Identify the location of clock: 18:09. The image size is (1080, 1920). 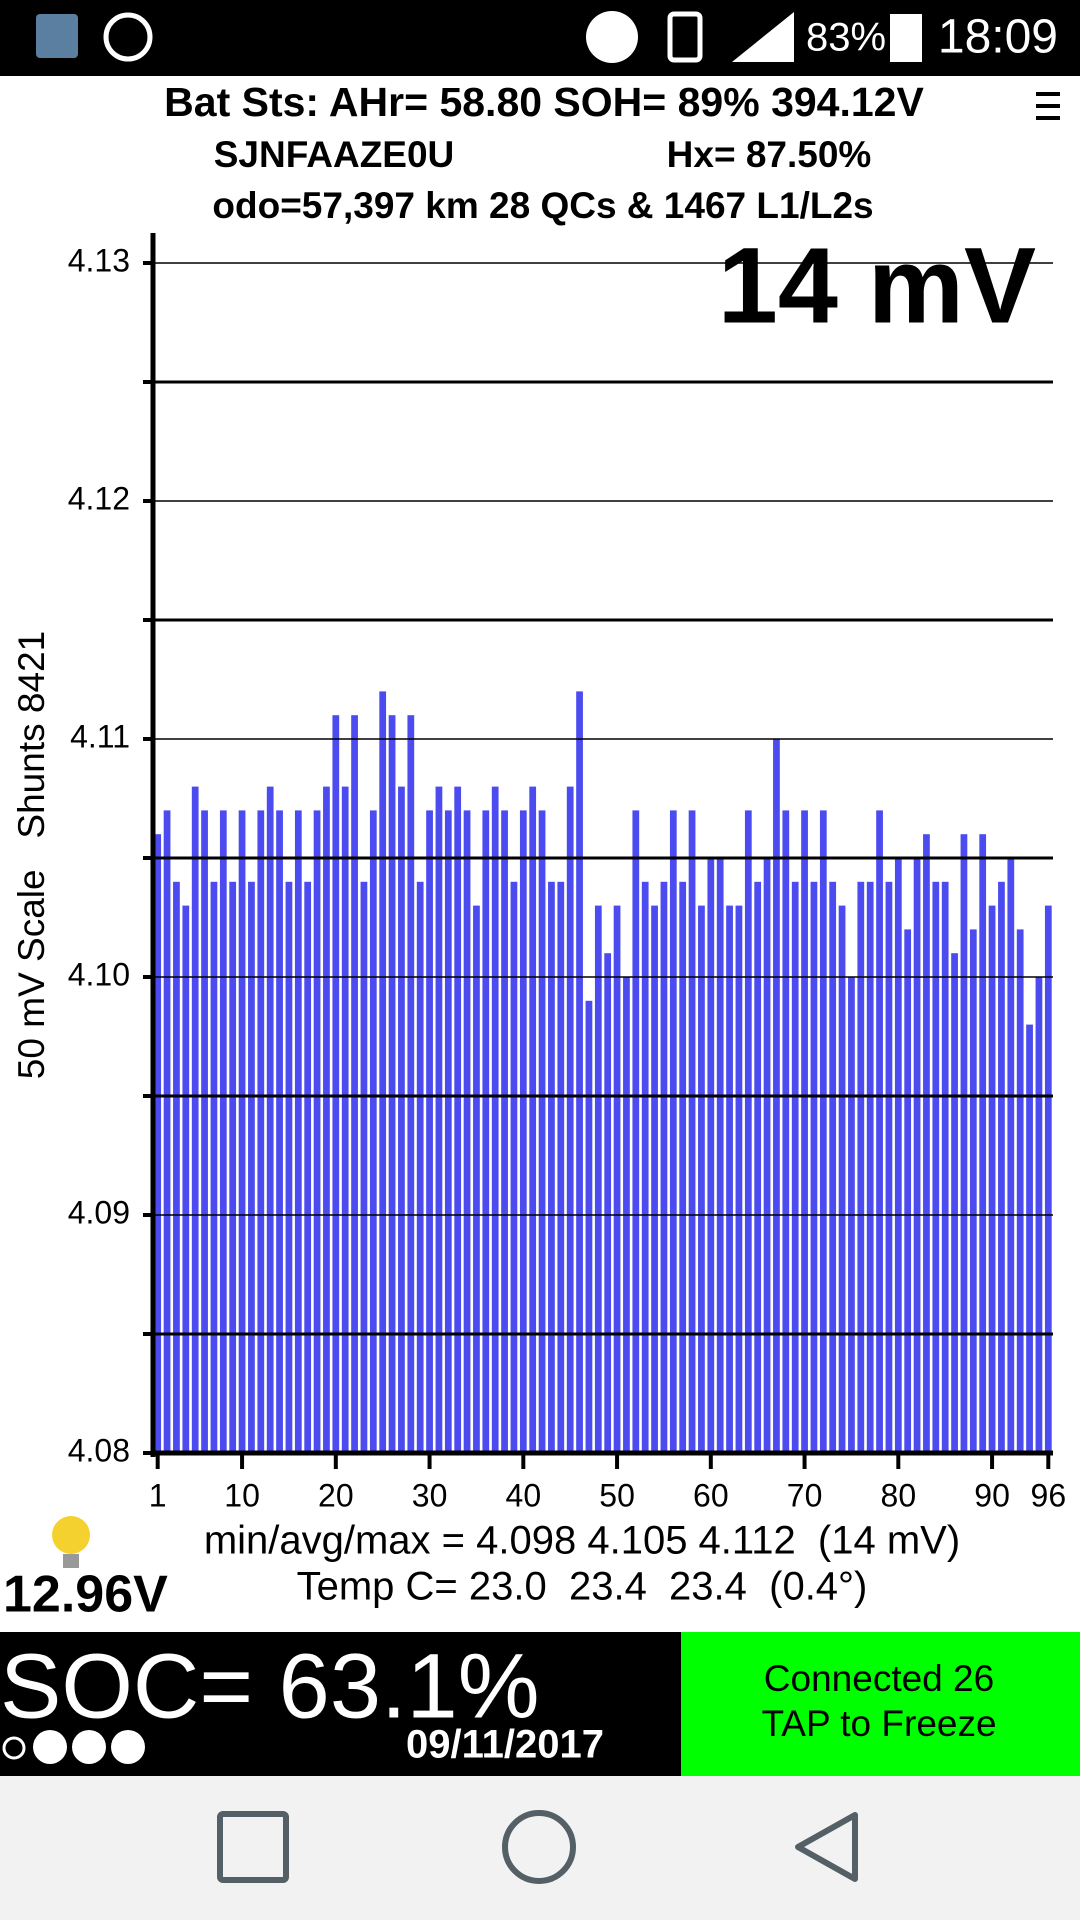
(998, 37).